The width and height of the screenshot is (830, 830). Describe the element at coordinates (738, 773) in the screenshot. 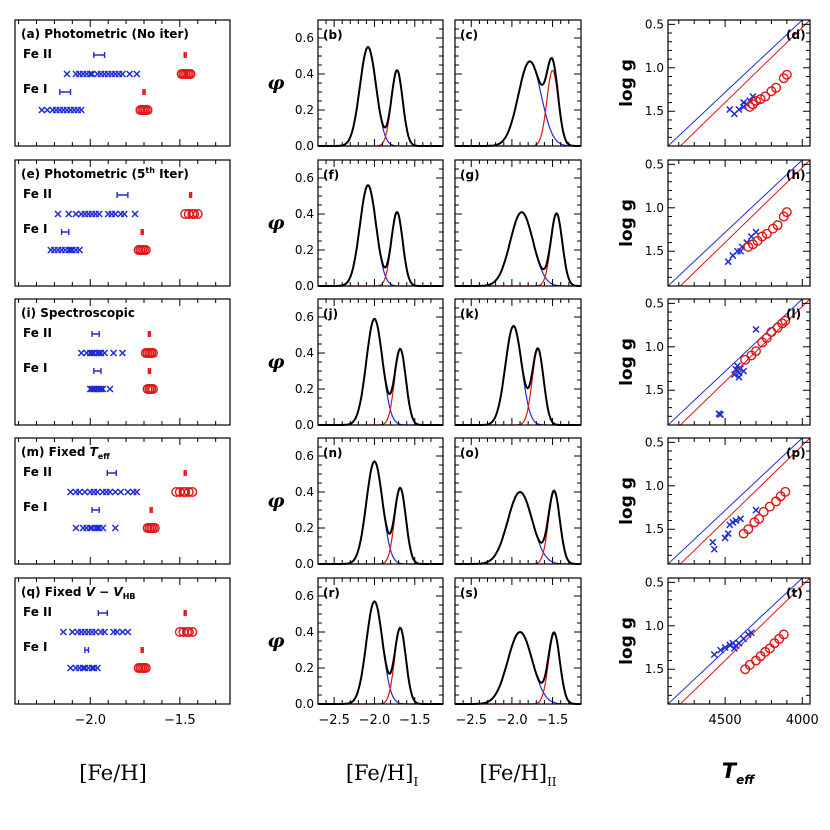

I see `xlabel-teff: Teff` at that location.